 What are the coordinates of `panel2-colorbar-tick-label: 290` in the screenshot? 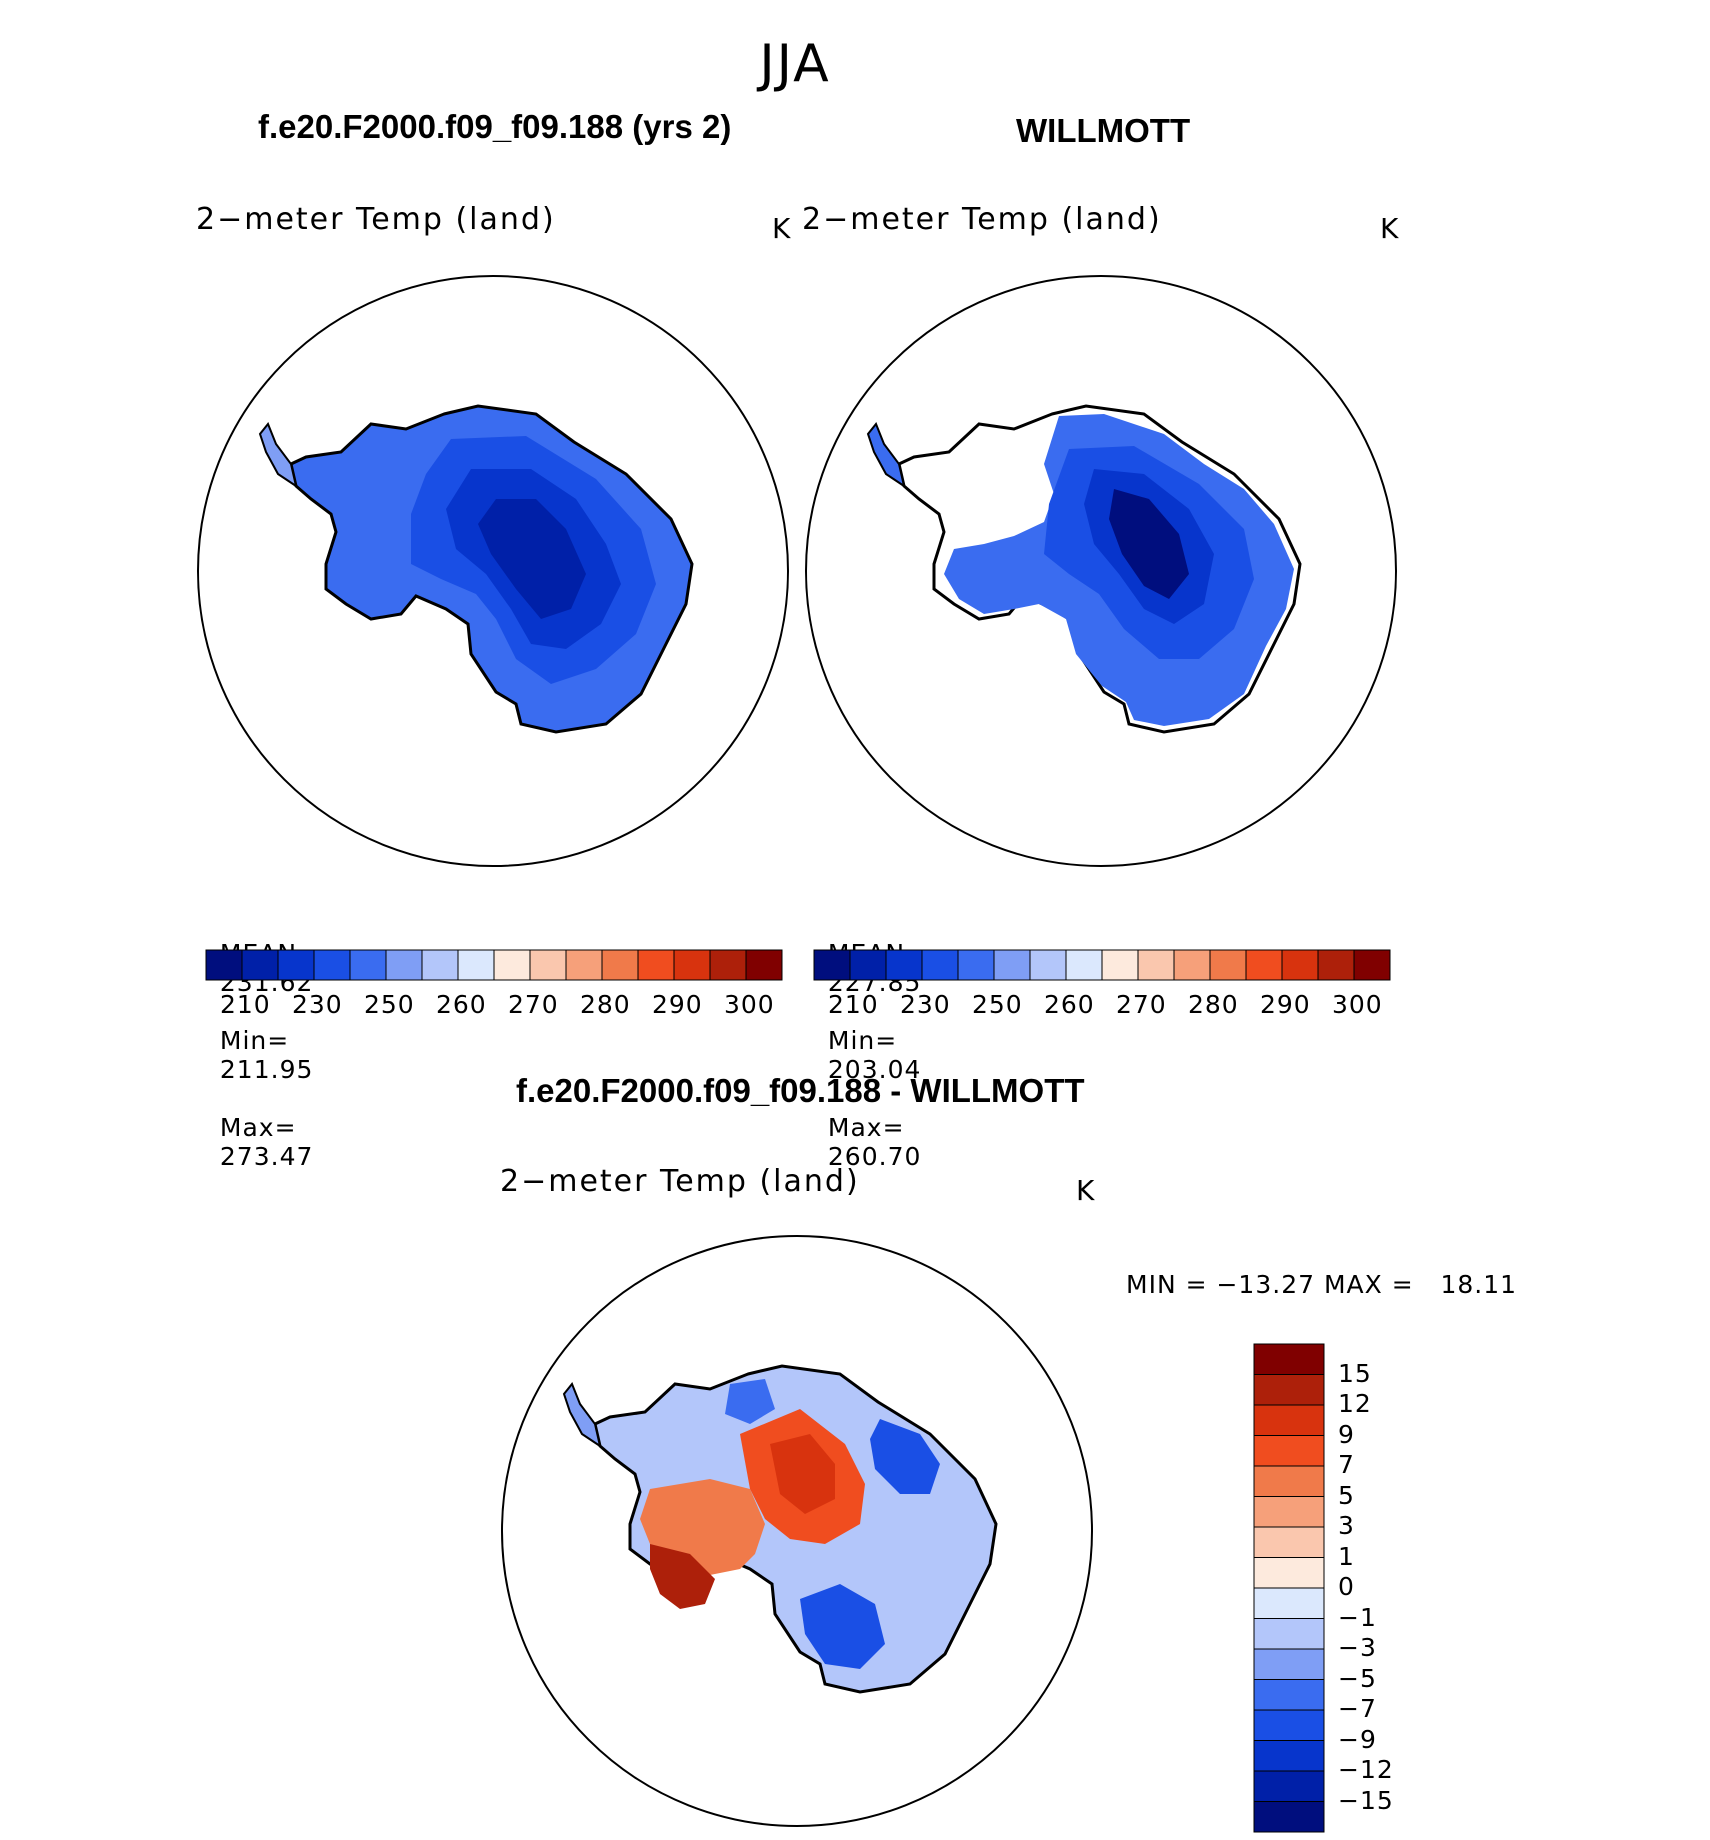 It's located at (1285, 1004).